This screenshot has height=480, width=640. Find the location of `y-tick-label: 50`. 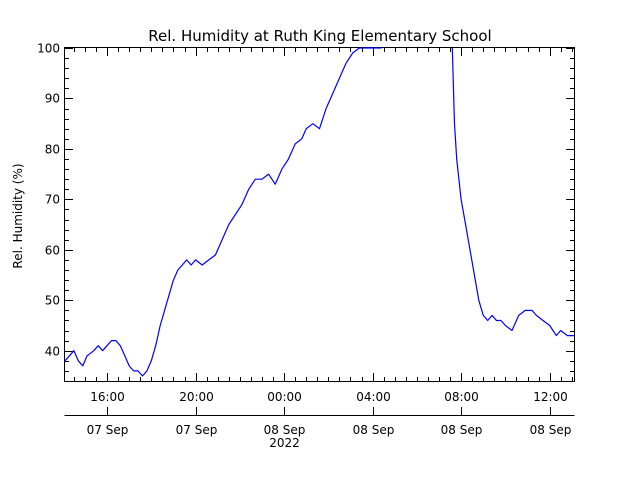

y-tick-label: 50 is located at coordinates (52, 301).